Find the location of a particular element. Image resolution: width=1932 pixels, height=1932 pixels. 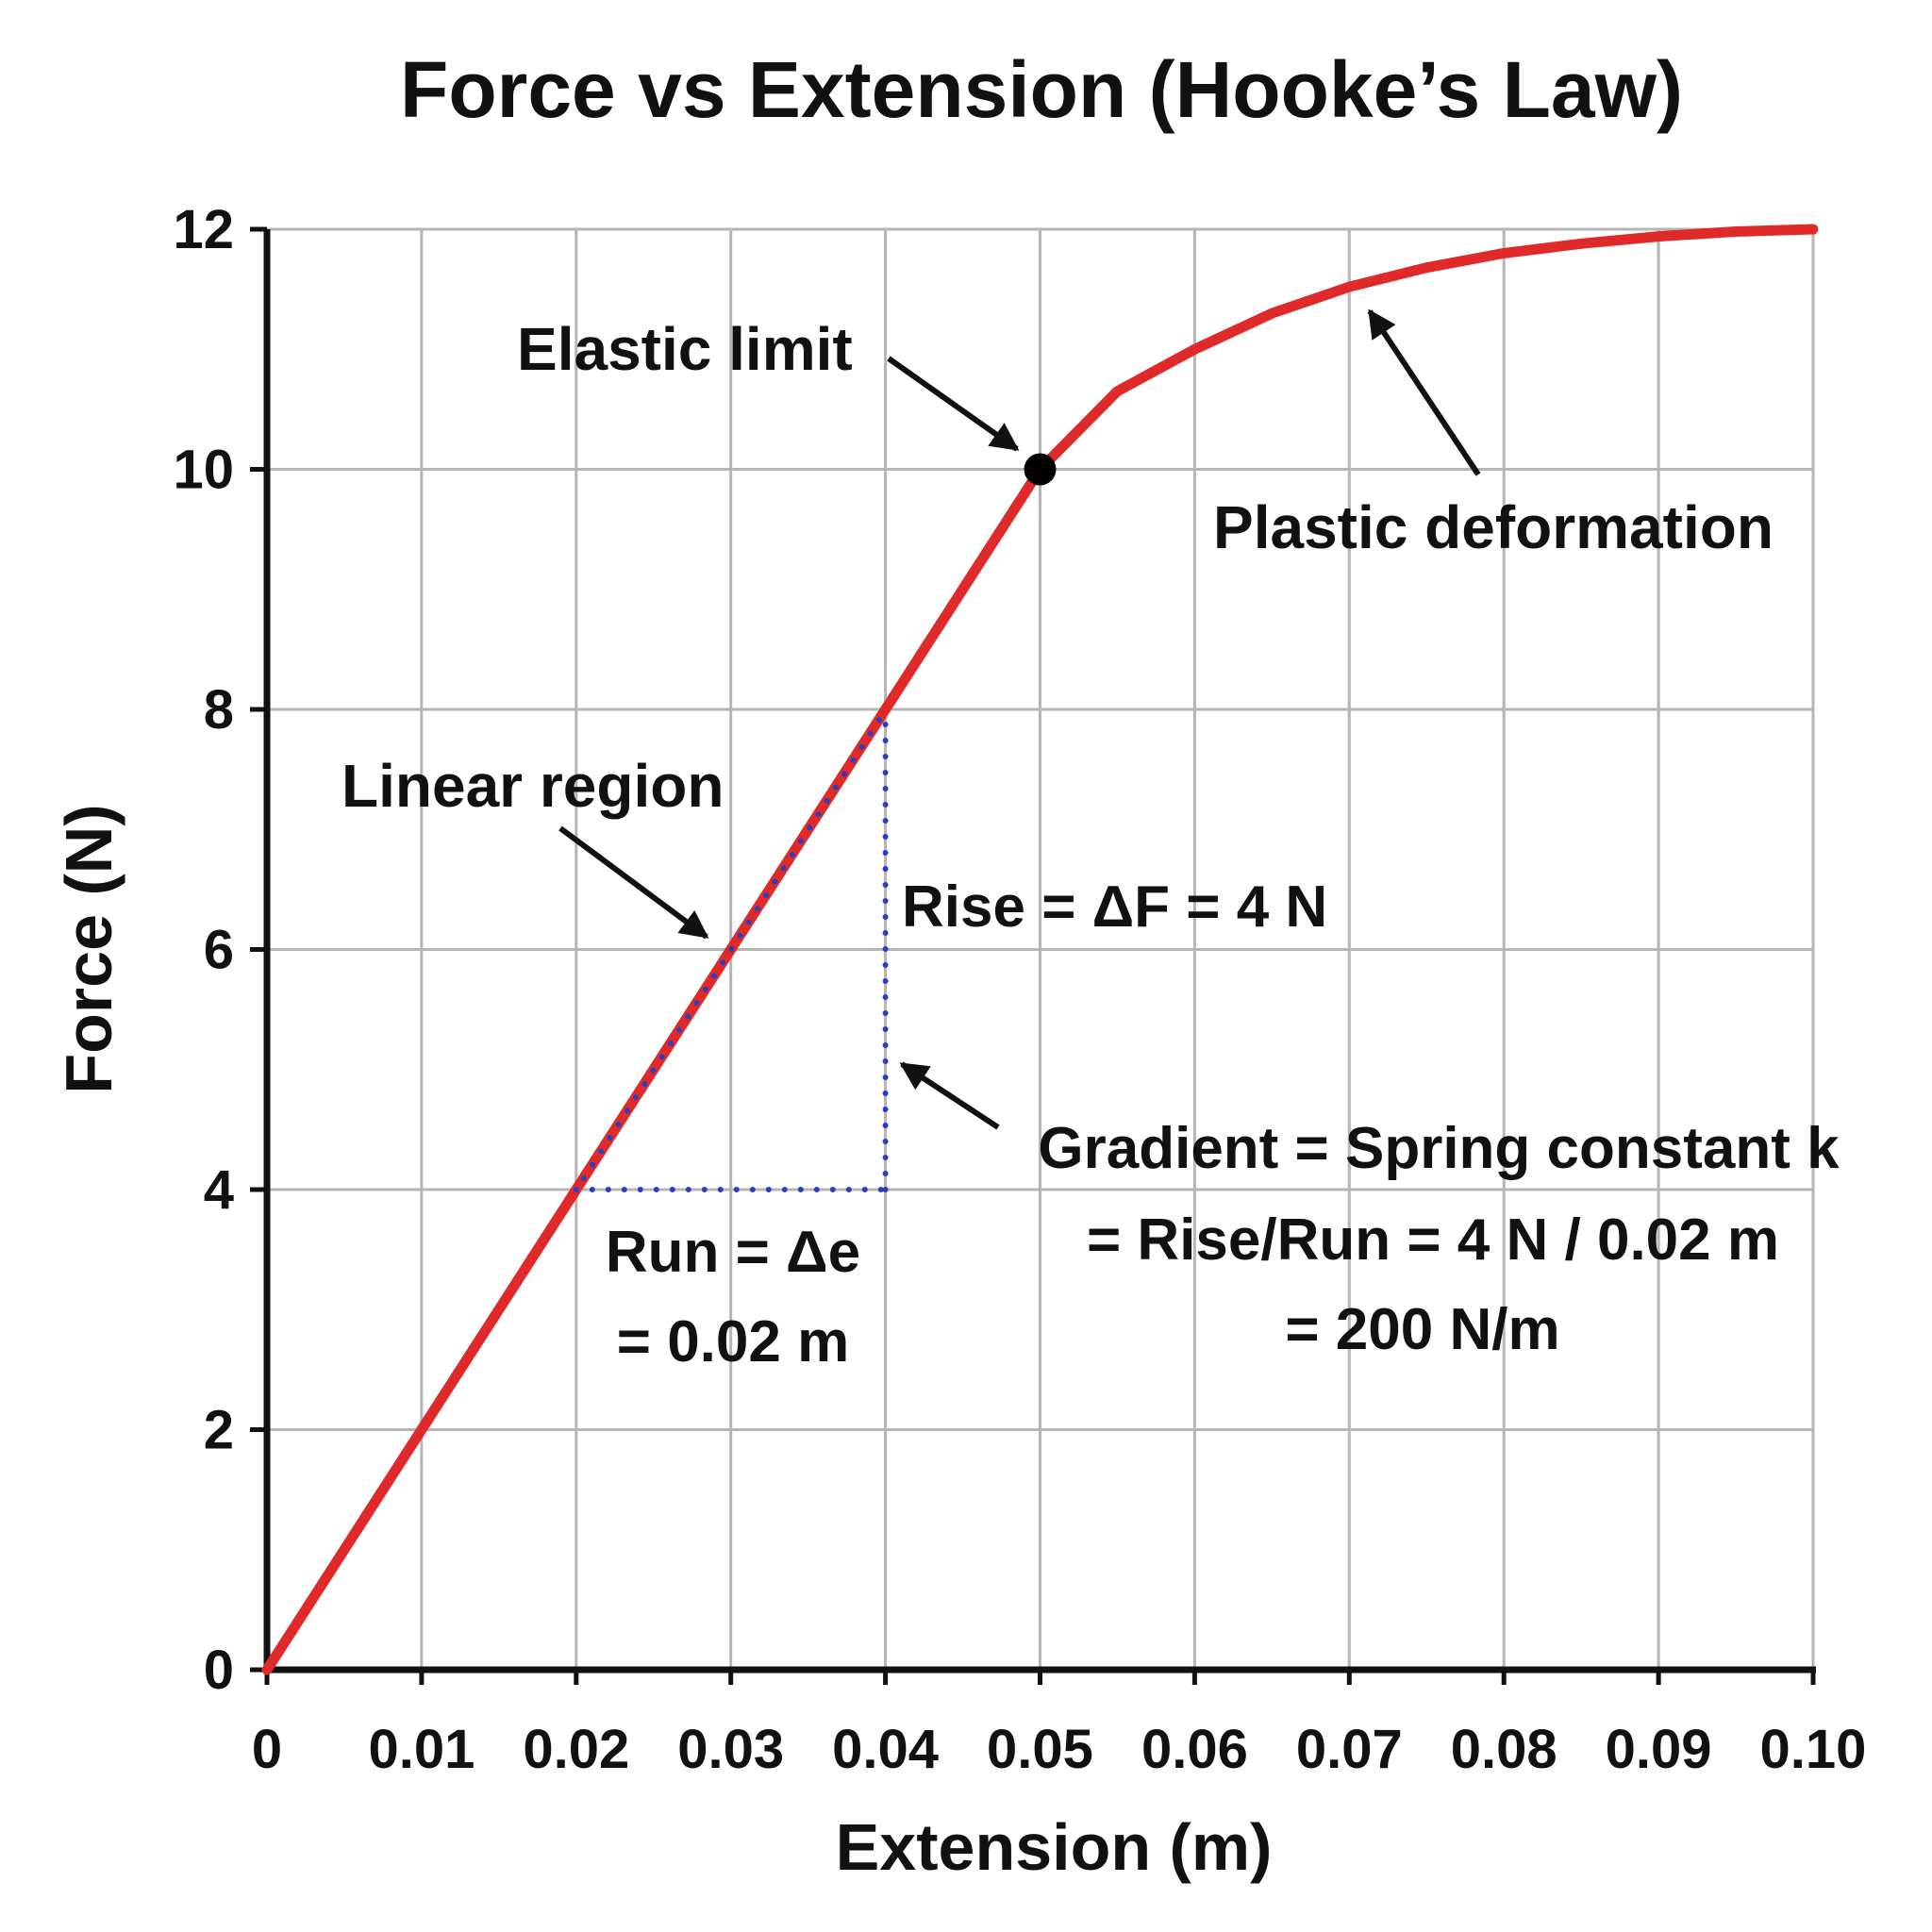

y-tick-label: 10 is located at coordinates (204, 470).